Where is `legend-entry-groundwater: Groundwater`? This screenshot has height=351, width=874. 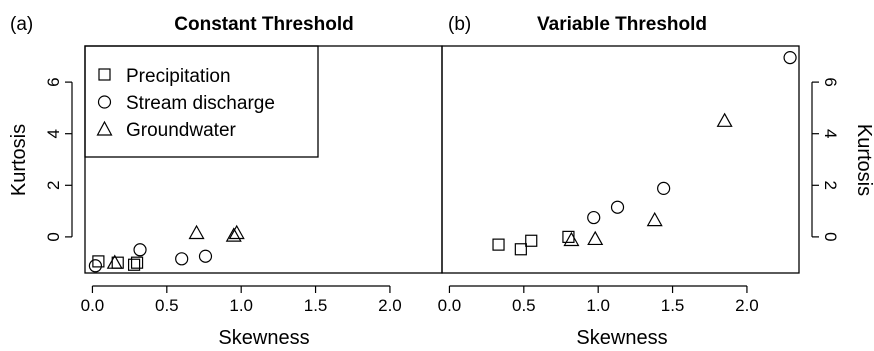 legend-entry-groundwater: Groundwater is located at coordinates (181, 130).